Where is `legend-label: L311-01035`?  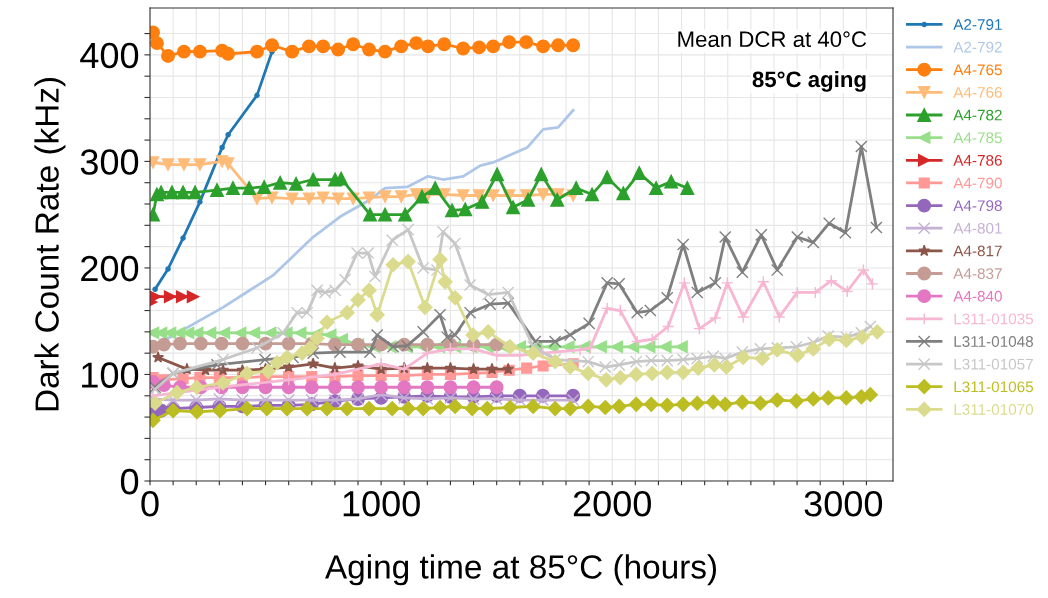
legend-label: L311-01035 is located at coordinates (994, 319).